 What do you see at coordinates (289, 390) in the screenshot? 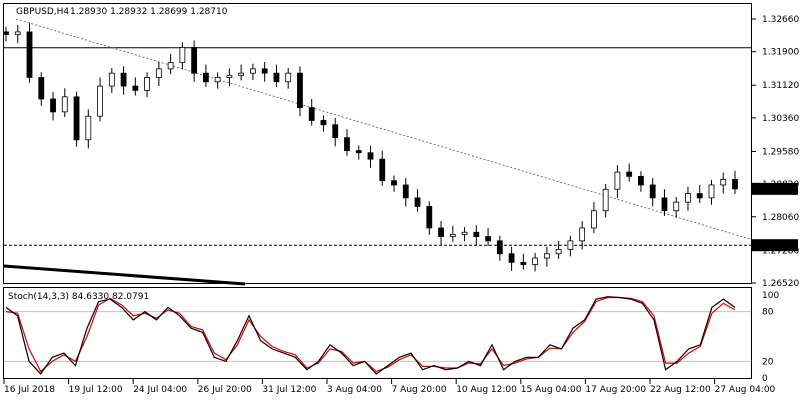
I see `time-tick-label: 31 Jul 12:00` at bounding box center [289, 390].